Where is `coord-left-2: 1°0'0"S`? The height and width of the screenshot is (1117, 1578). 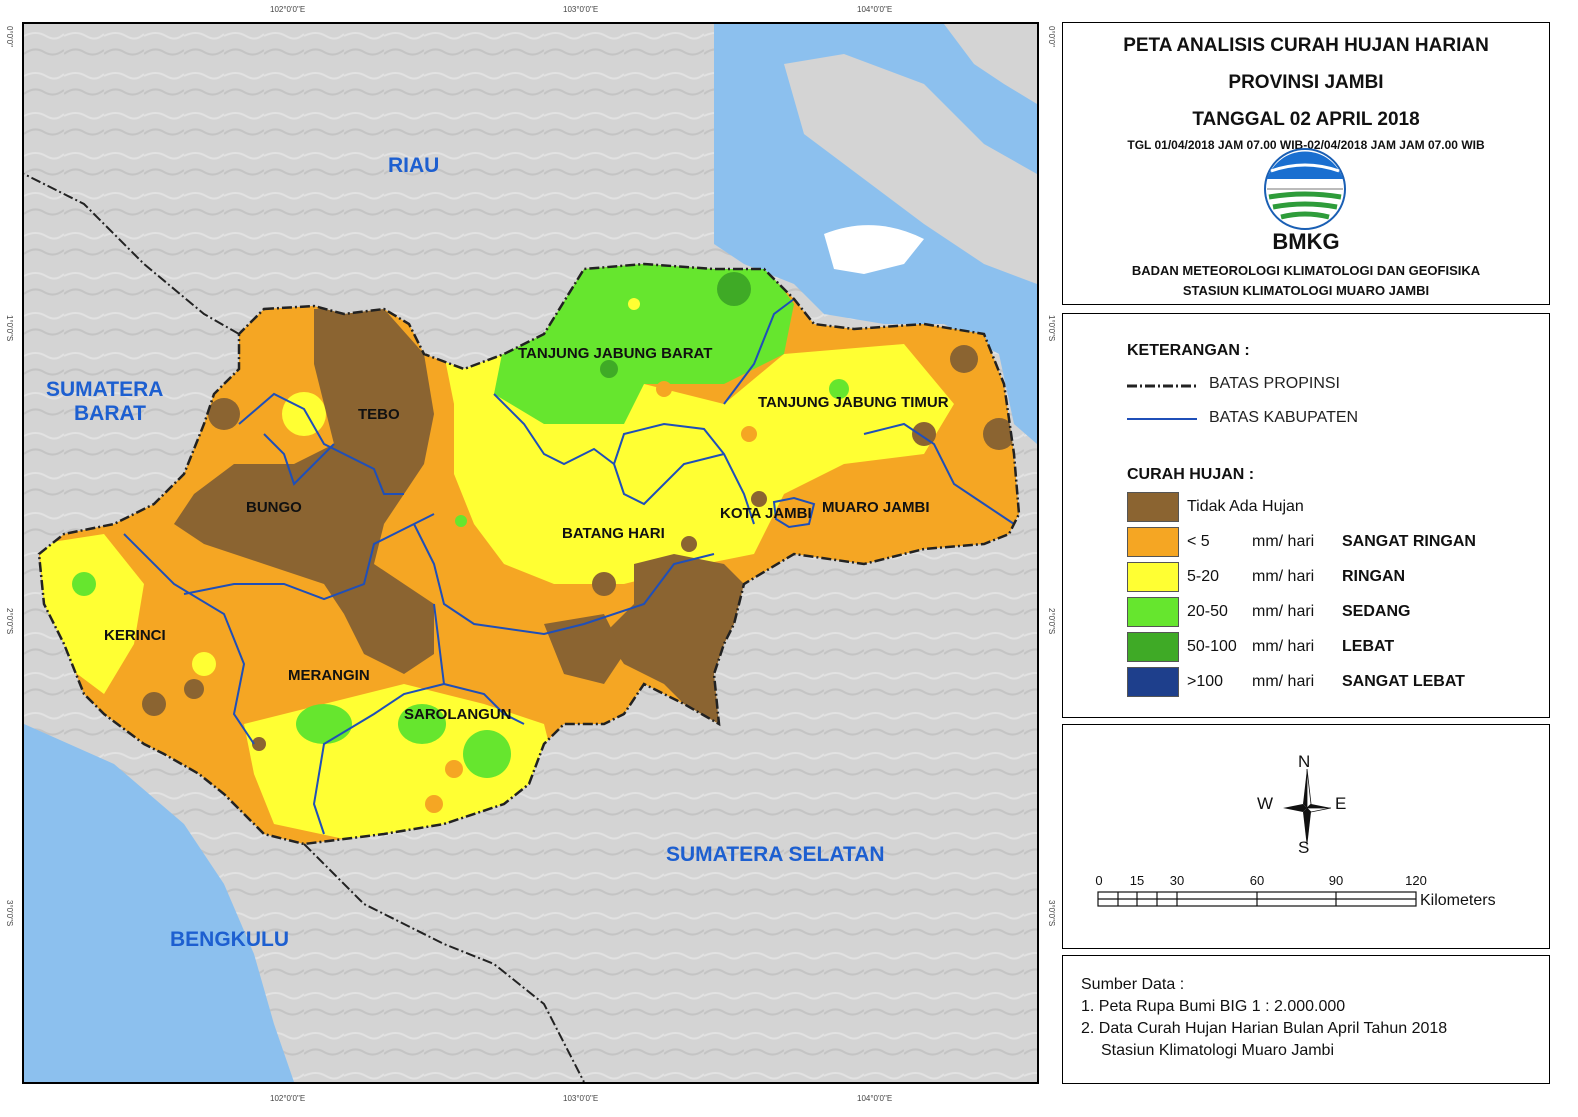
coord-left-2: 1°0'0"S is located at coordinates (9, 328).